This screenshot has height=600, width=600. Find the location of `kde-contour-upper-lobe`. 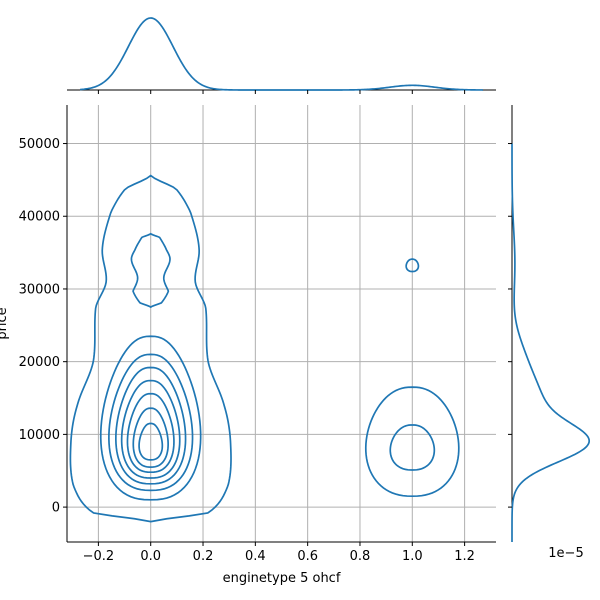

kde-contour-upper-lobe is located at coordinates (150, 270).